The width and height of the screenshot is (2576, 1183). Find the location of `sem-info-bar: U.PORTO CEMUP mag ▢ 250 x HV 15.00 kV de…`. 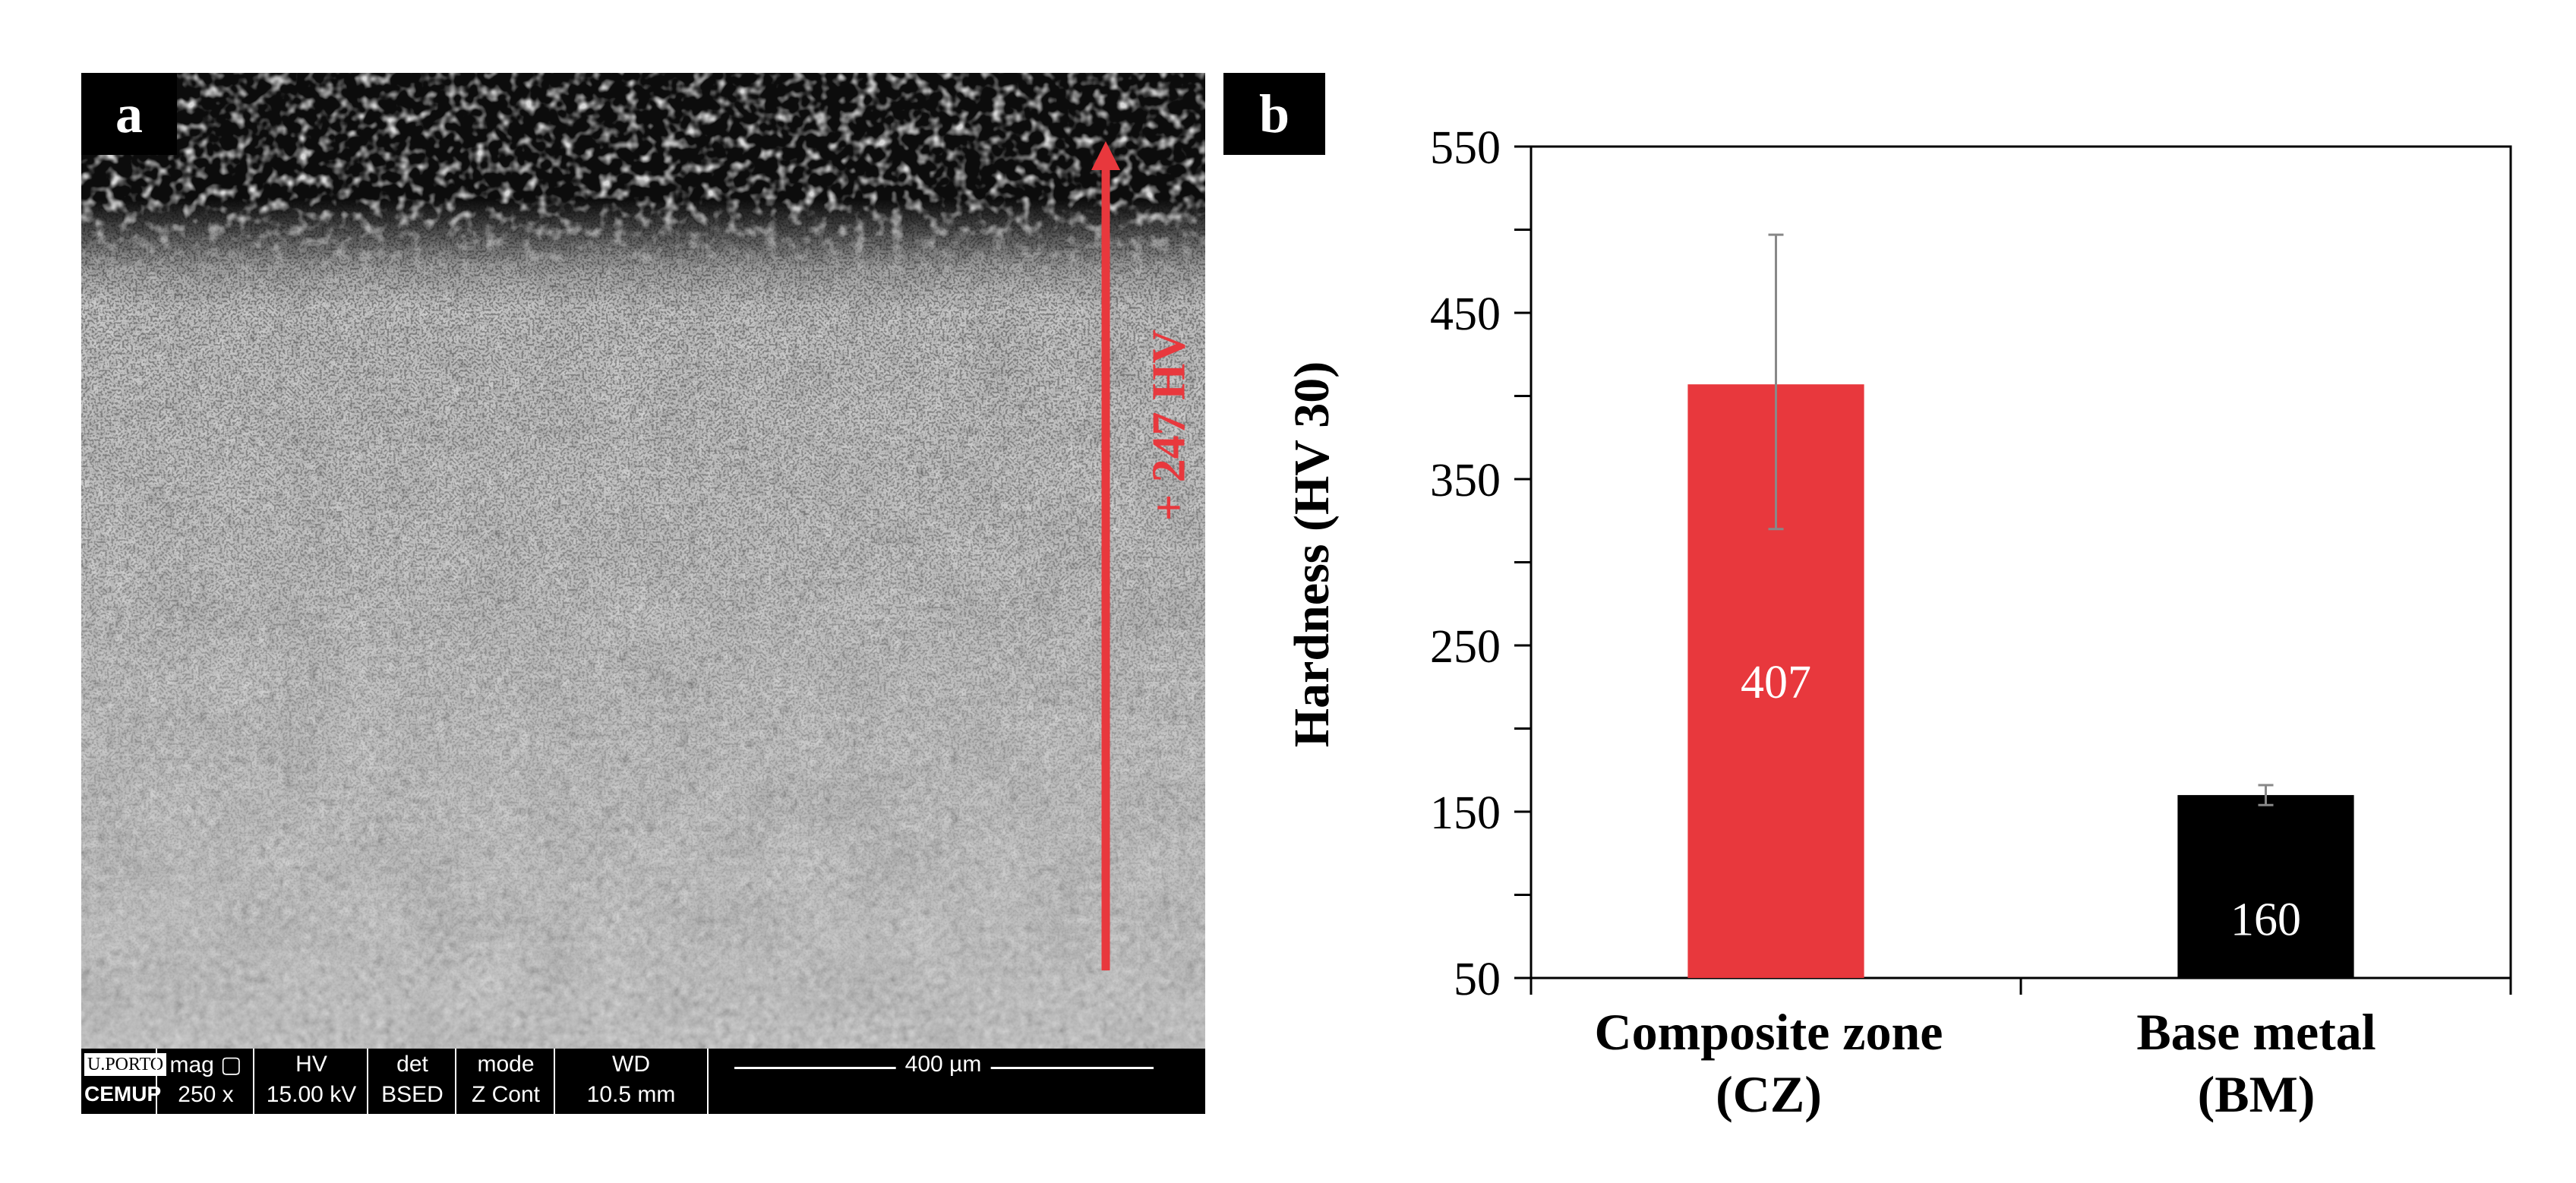

sem-info-bar: U.PORTO CEMUP mag ▢ 250 x HV 15.00 kV de… is located at coordinates (643, 1081).